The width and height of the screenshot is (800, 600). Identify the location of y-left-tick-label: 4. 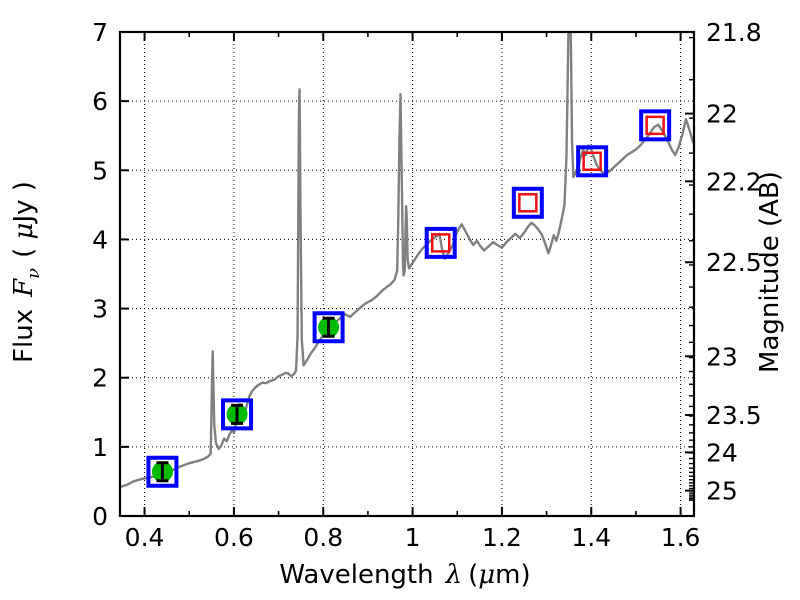
(100, 239).